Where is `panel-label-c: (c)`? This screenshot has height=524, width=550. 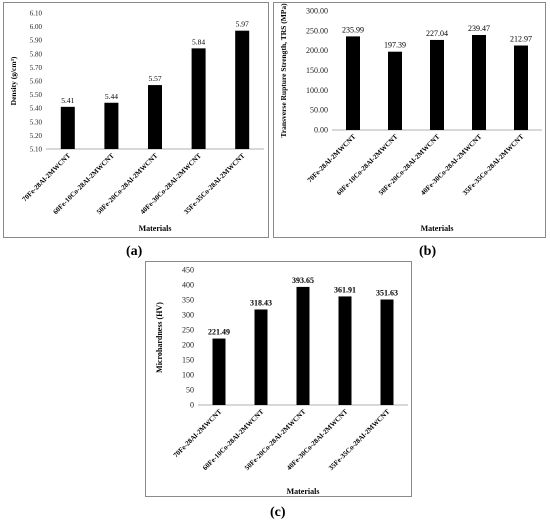
panel-label-c: (c) is located at coordinates (278, 512).